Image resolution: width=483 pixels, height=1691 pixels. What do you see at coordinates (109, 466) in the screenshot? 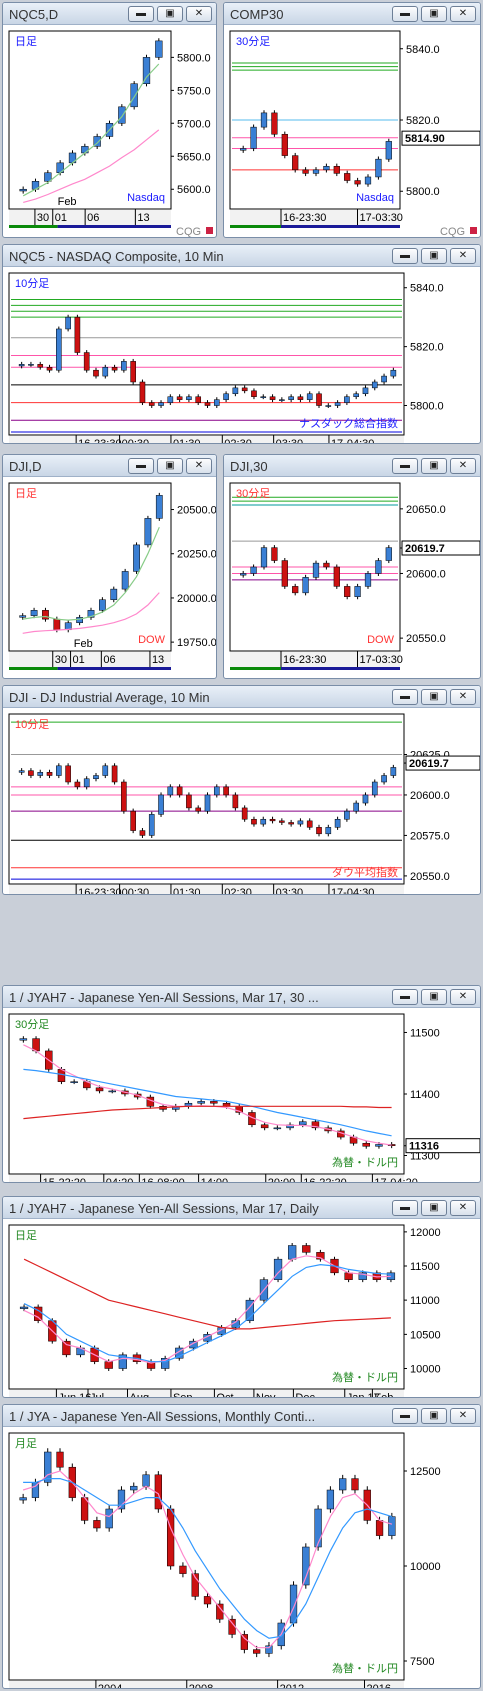
I see `window-title-bar: DJI,D ▬ ▣ ✕` at bounding box center [109, 466].